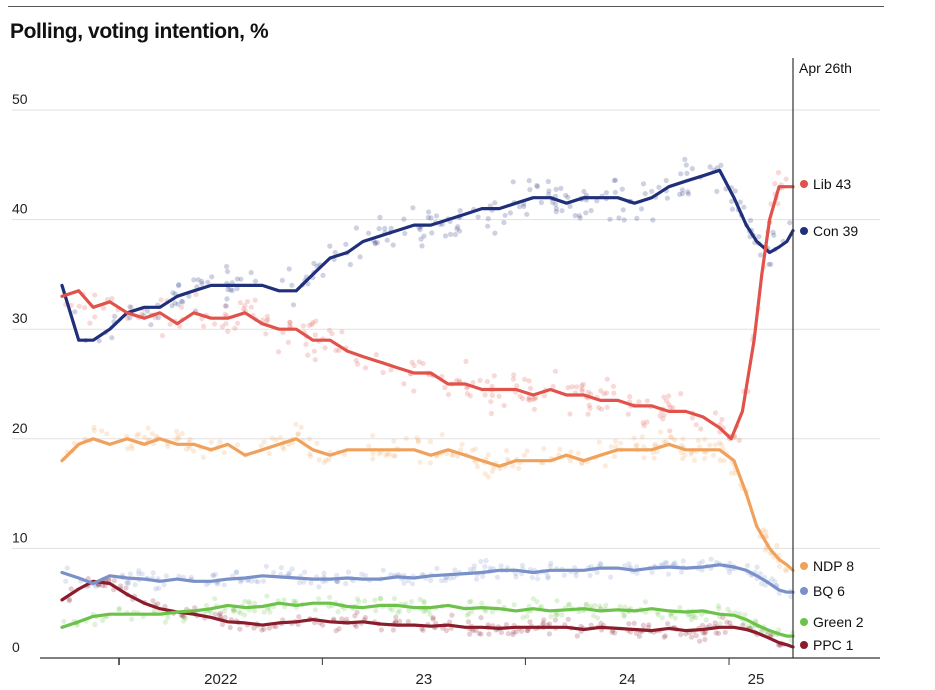  Describe the element at coordinates (424, 679) in the screenshot. I see `x-tick-label-23: 23` at that location.